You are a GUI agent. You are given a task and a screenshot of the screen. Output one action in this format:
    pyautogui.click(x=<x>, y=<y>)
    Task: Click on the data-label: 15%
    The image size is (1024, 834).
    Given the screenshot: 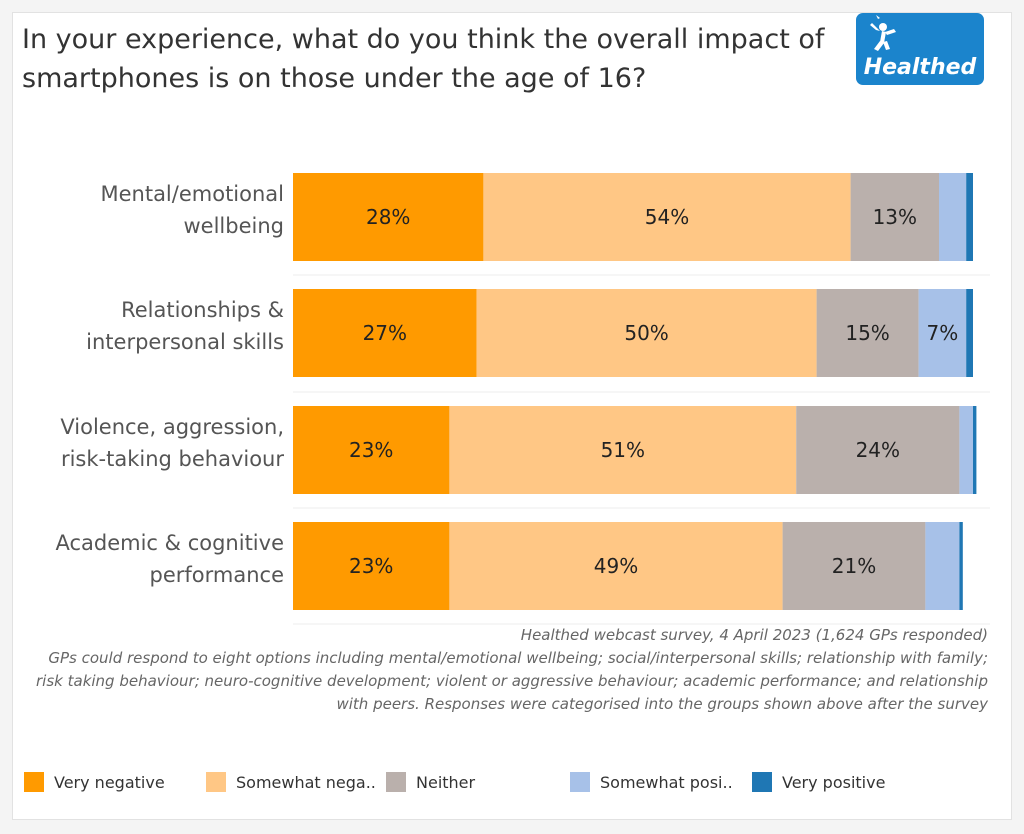 What is the action you would take?
    pyautogui.click(x=867, y=333)
    